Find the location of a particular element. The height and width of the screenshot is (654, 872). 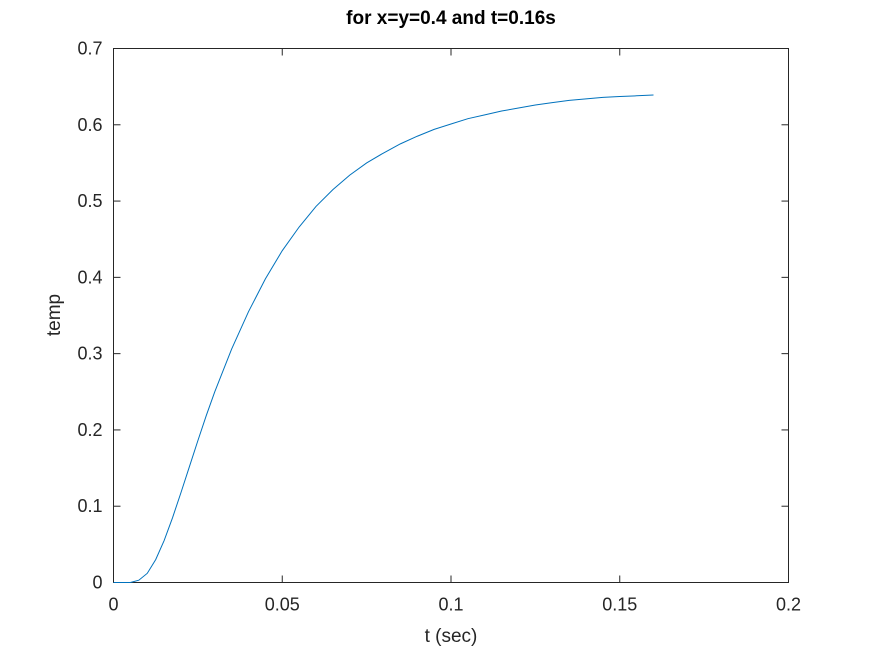

y-tick-label: 0.6 is located at coordinates (89, 125).